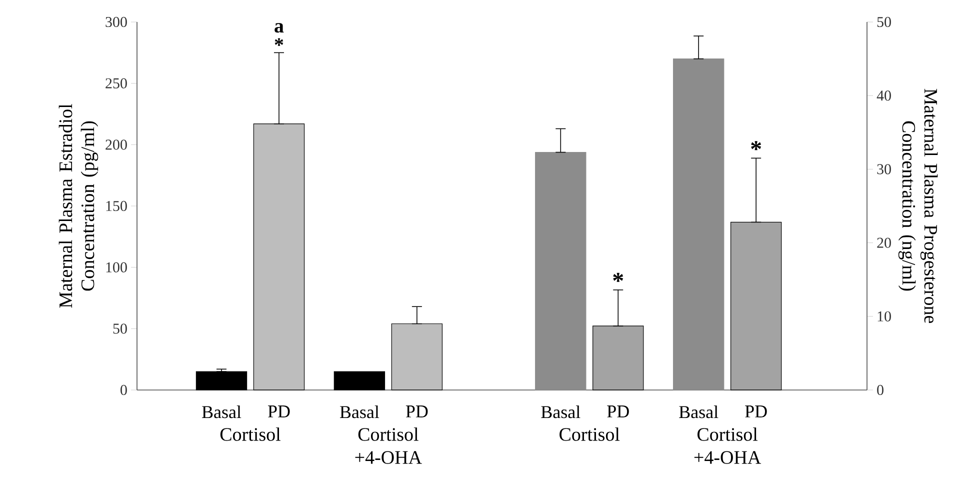 The height and width of the screenshot is (500, 962). Describe the element at coordinates (884, 316) in the screenshot. I see `y2-tick-label: 10` at that location.